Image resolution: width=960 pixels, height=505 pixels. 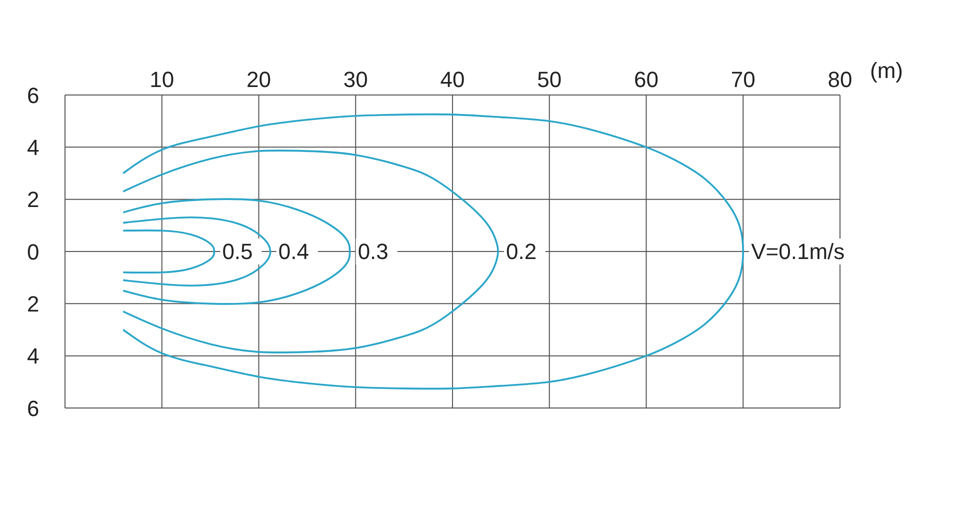 I want to click on x-axis-title: (m), so click(x=886, y=71).